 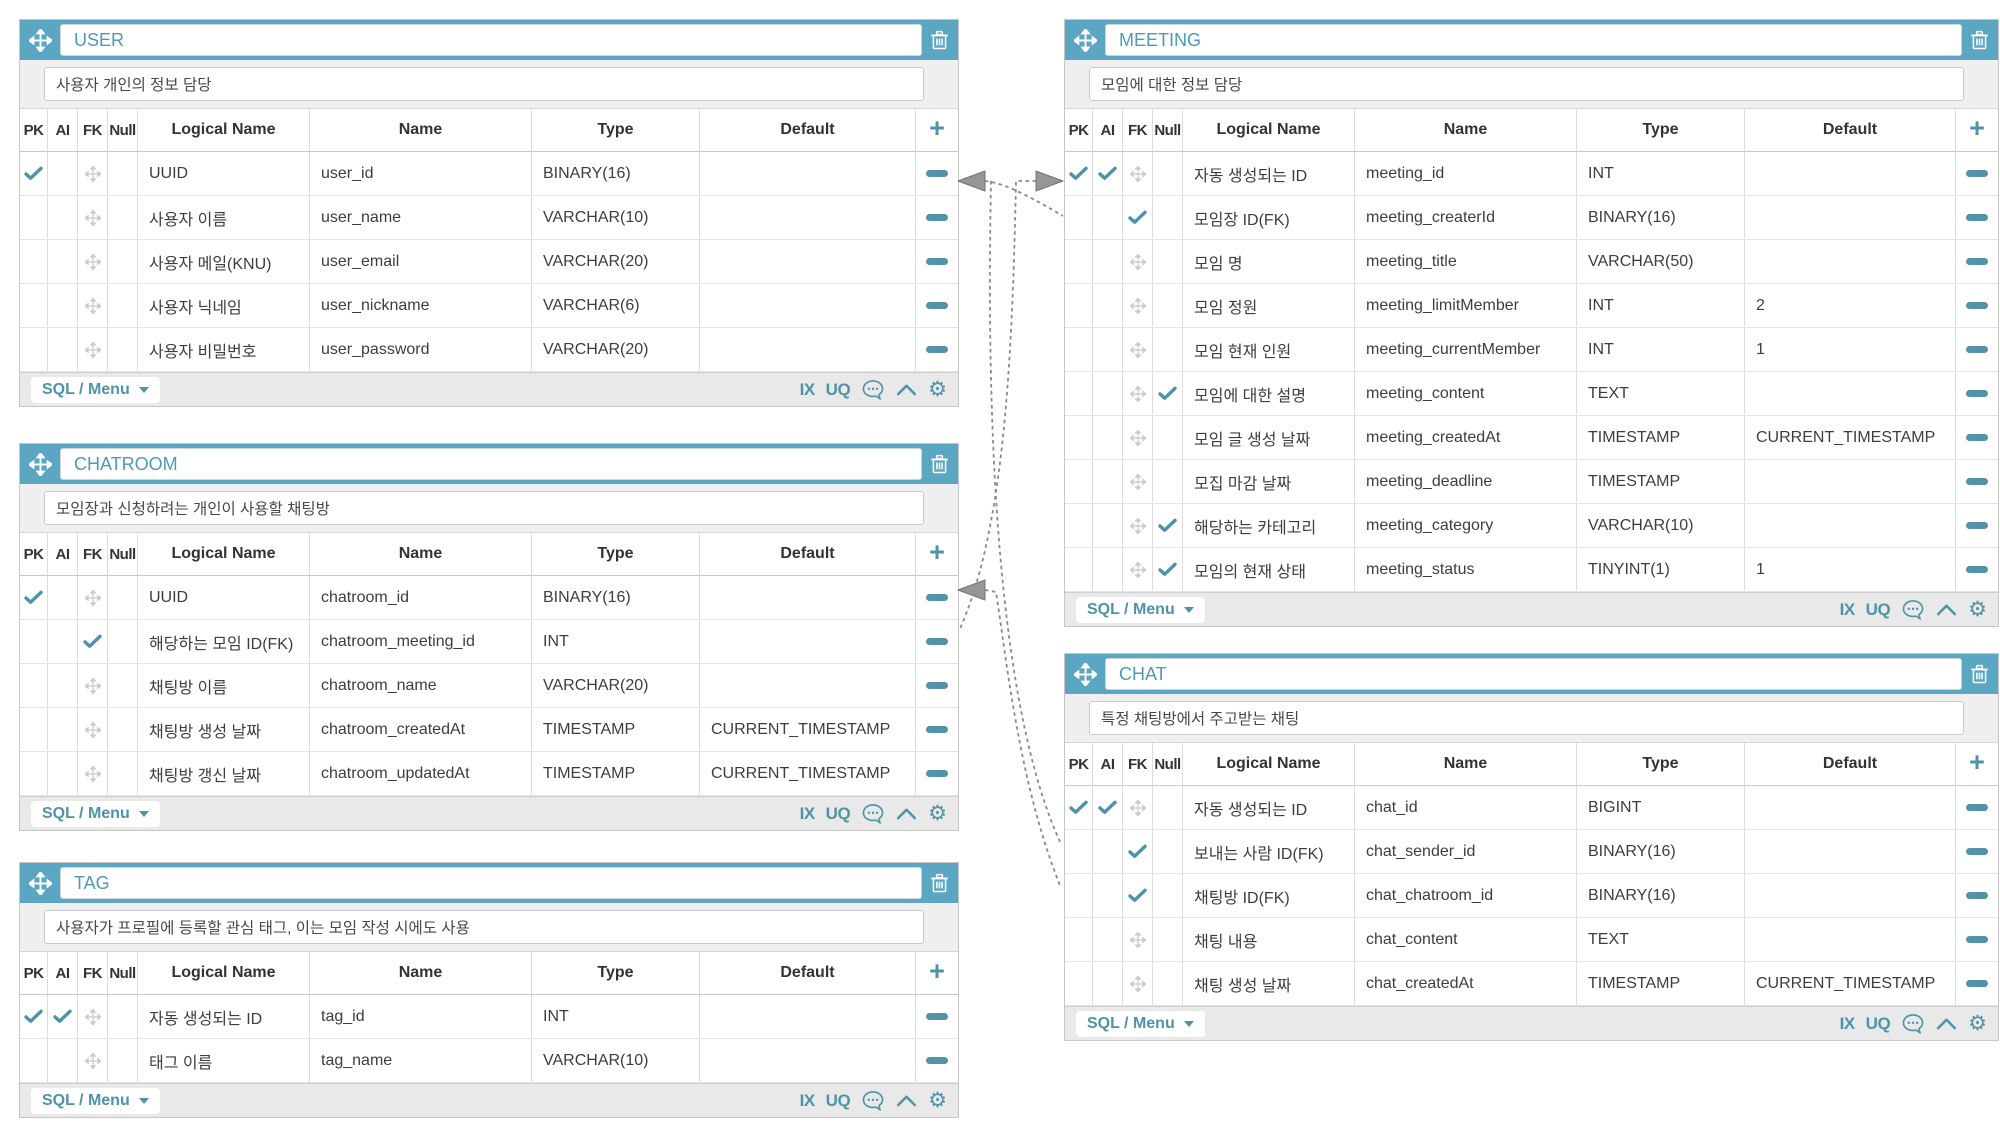 I want to click on logical-name-cell: 보내는 사람 ID(FK), so click(x=1269, y=851).